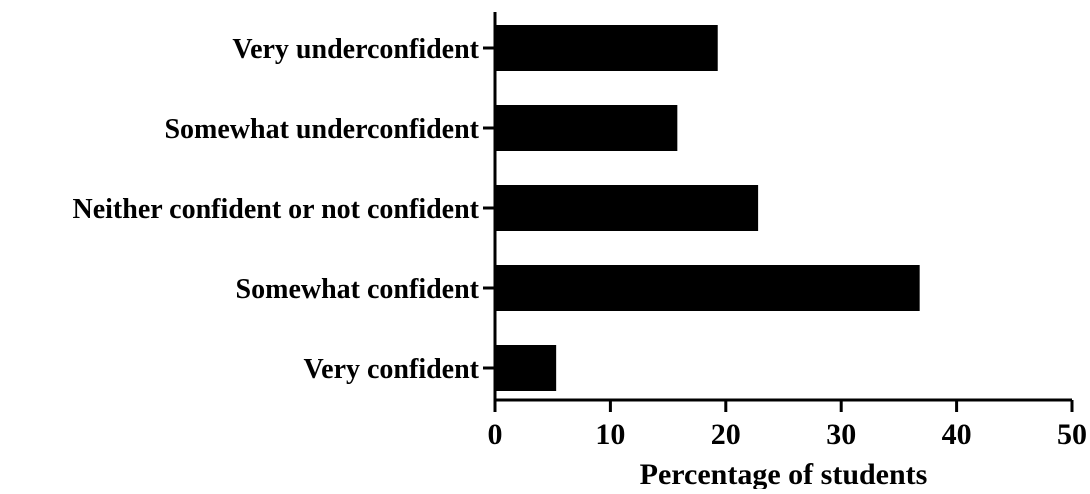  Describe the element at coordinates (1072, 434) in the screenshot. I see `x-tick-label-50: 50` at that location.